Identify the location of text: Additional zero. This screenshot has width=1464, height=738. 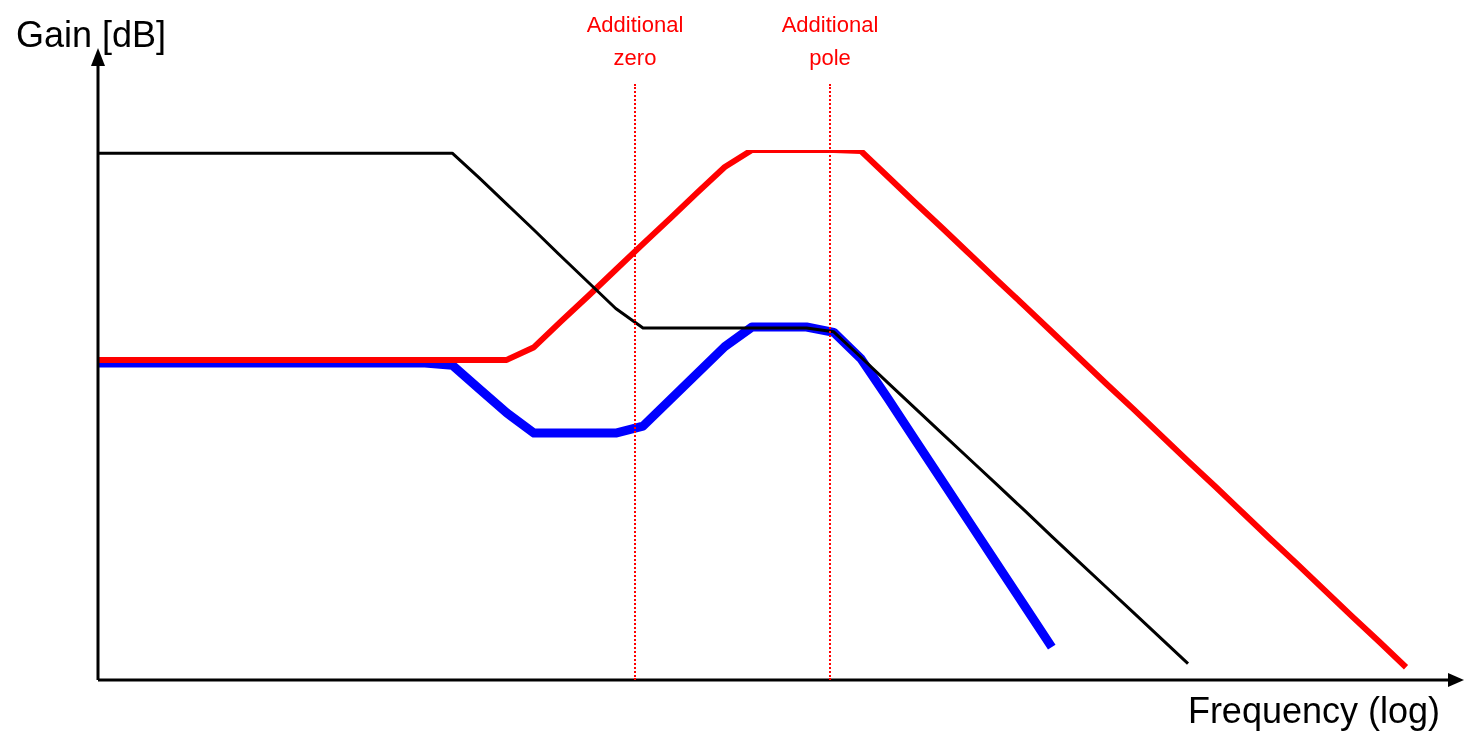
(635, 41).